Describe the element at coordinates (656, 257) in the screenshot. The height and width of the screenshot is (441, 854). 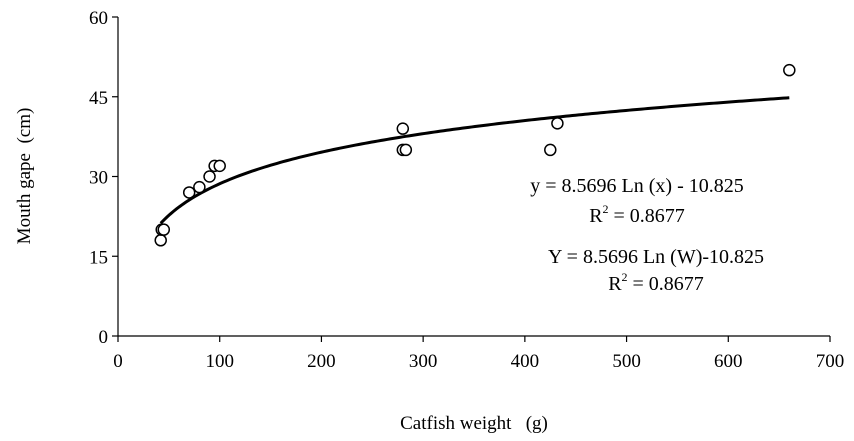
I see `equation-2: Y = 8.5696 Ln (W)-10.825` at that location.